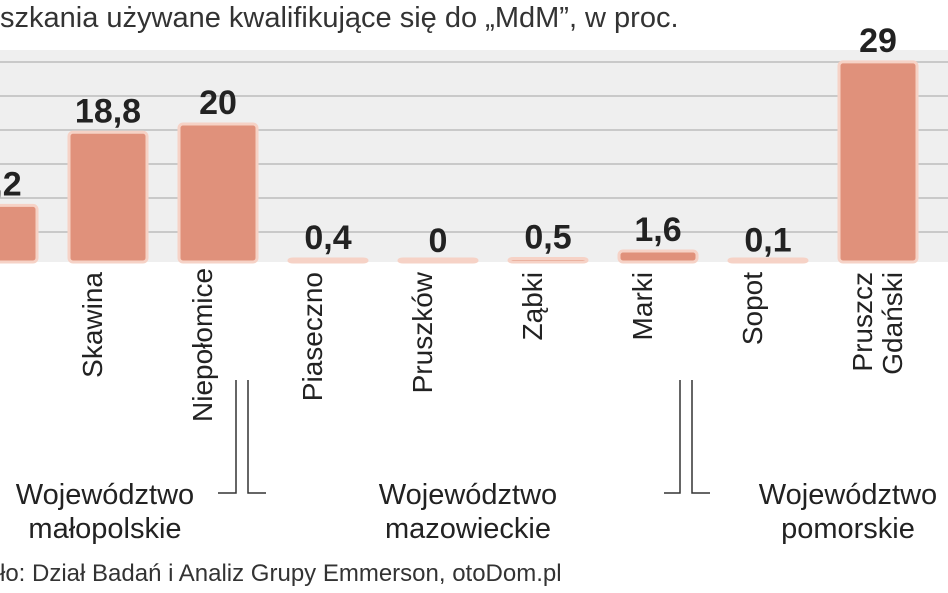 The width and height of the screenshot is (948, 593). What do you see at coordinates (464, 437) in the screenshot?
I see `group-brackets` at bounding box center [464, 437].